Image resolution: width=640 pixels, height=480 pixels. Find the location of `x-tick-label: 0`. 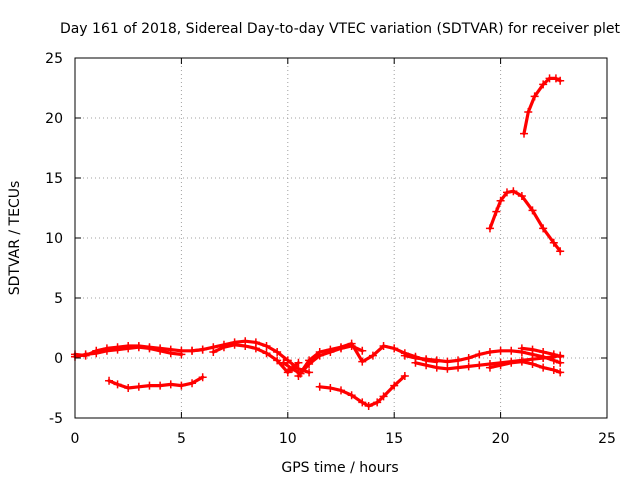

x-tick-label: 0 is located at coordinates (75, 439).